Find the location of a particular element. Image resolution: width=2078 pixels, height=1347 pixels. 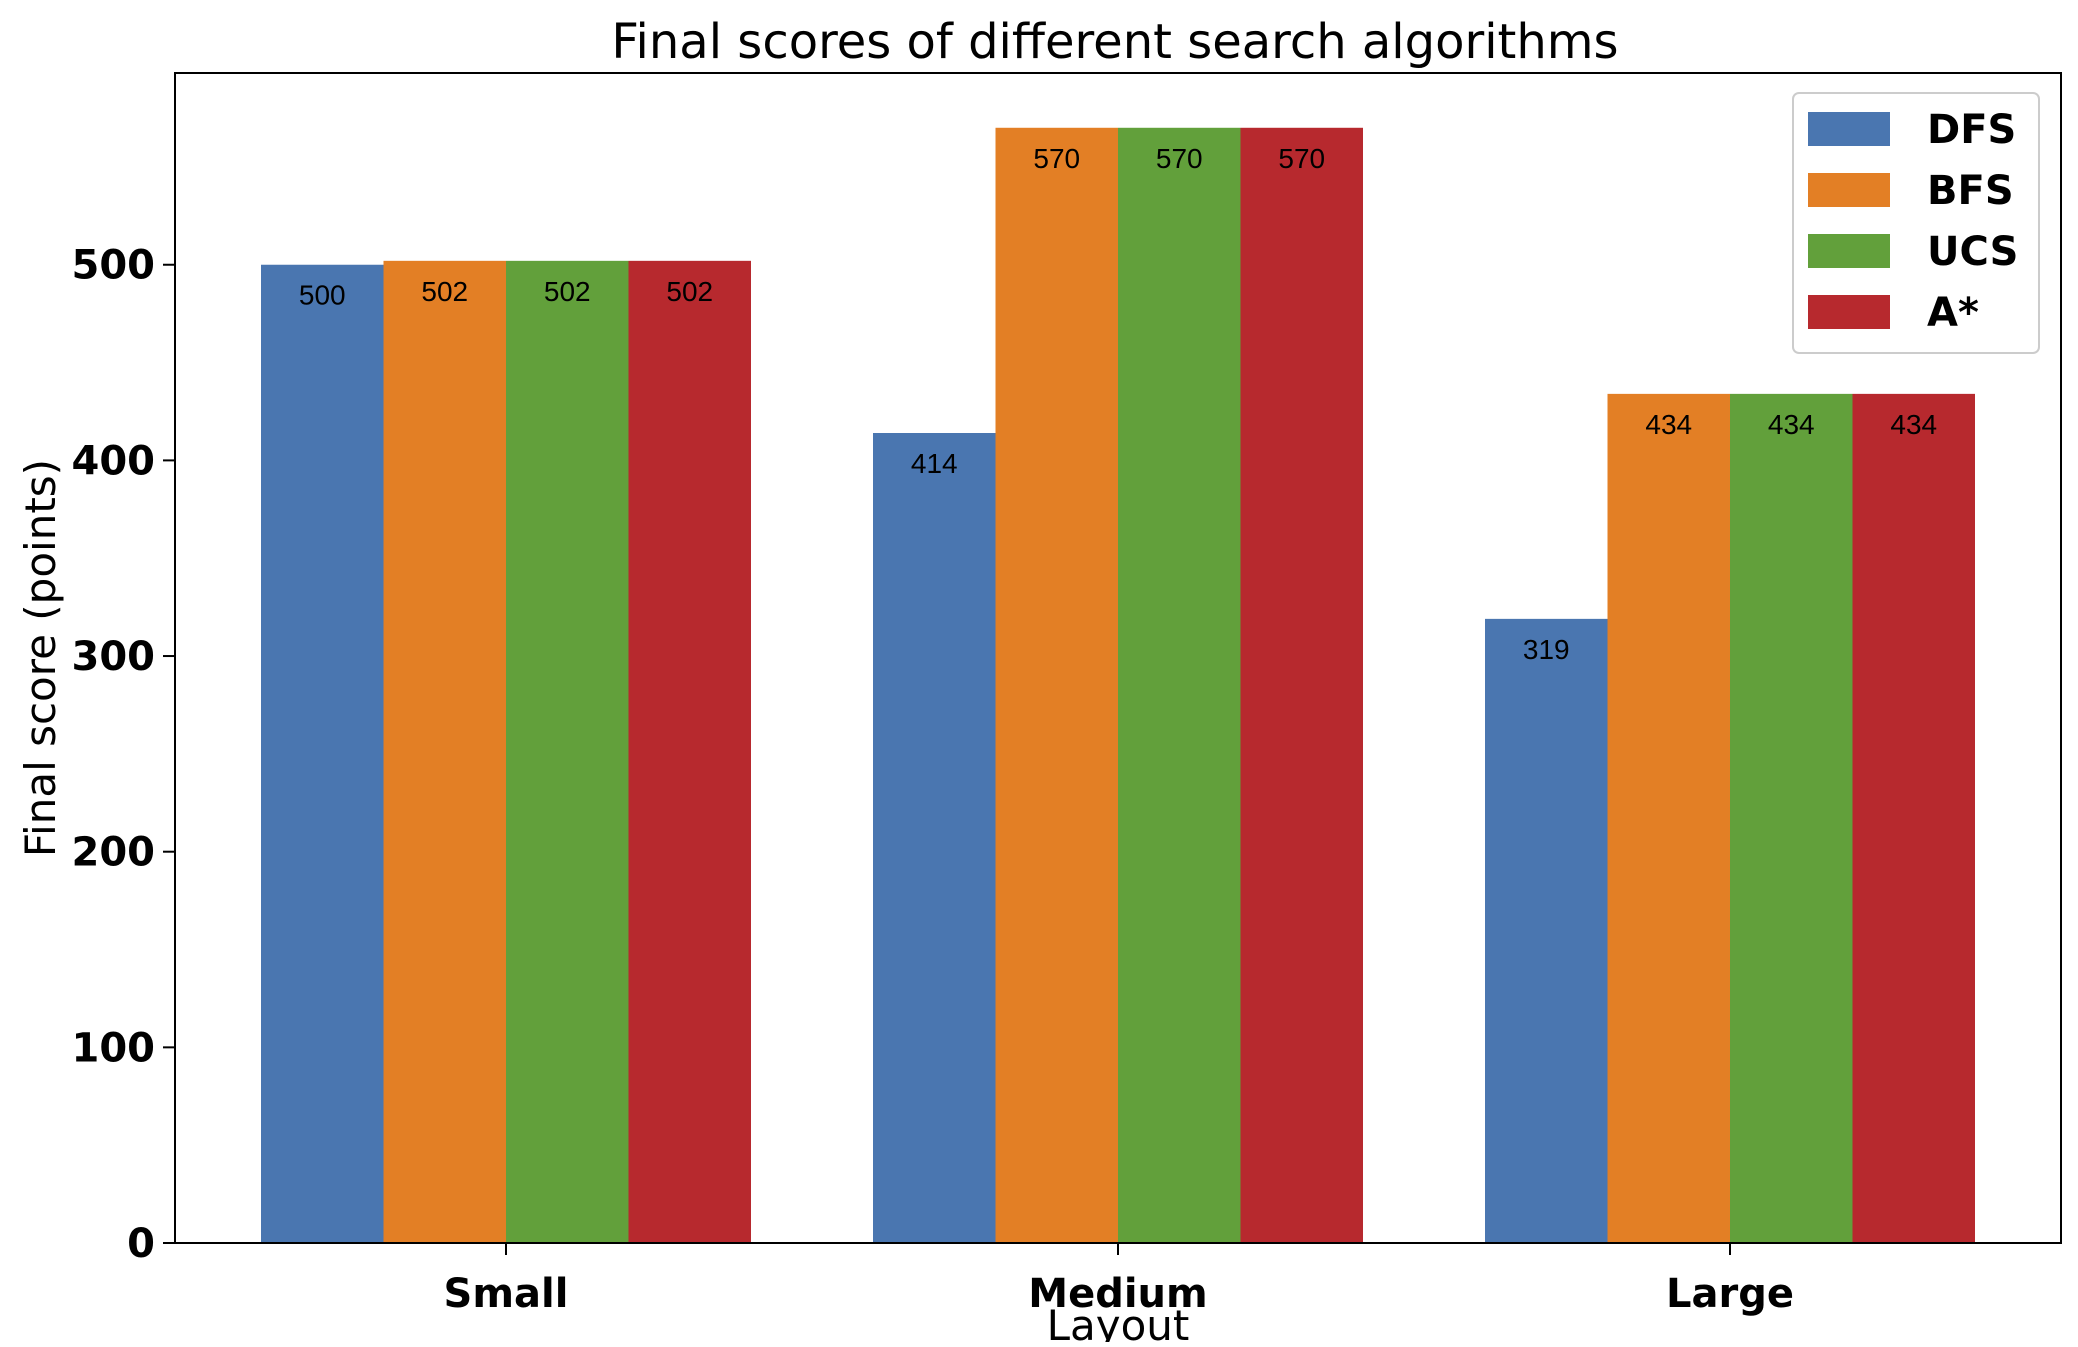

y-tick-label: 300 is located at coordinates (114, 657).